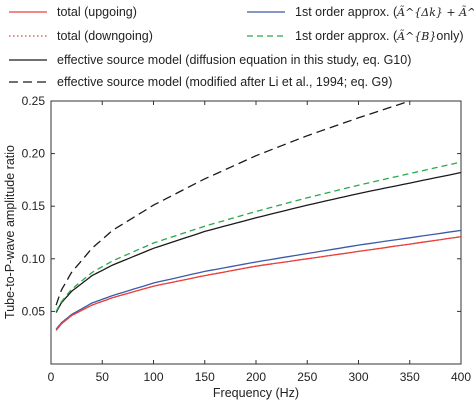  I want to click on x-tick-label: 200, so click(256, 377).